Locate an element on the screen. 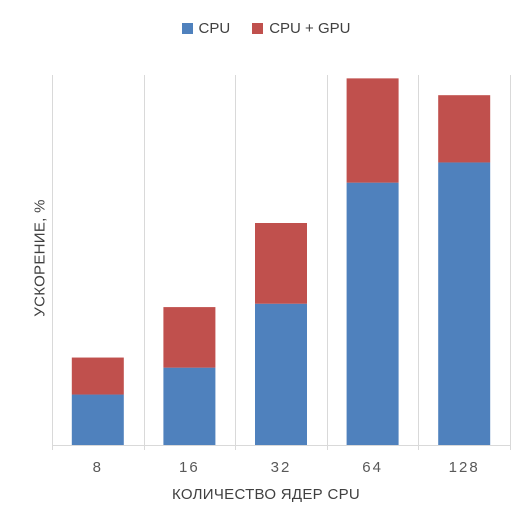 The width and height of the screenshot is (532, 532). legend: CPU CPU + GPU is located at coordinates (266, 28).